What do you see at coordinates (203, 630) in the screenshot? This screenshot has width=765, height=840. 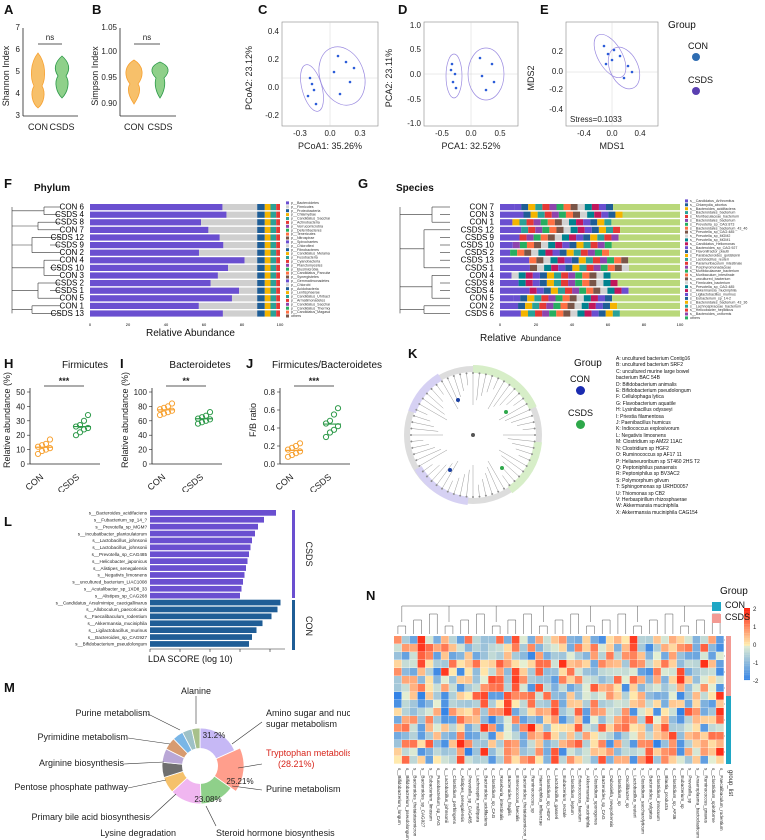 I see `l-bar` at bounding box center [203, 630].